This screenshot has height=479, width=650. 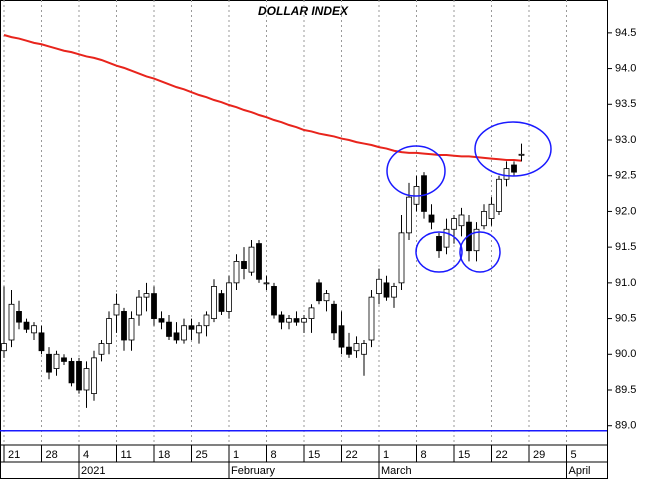 What do you see at coordinates (93, 471) in the screenshot?
I see `month-label: 2021` at bounding box center [93, 471].